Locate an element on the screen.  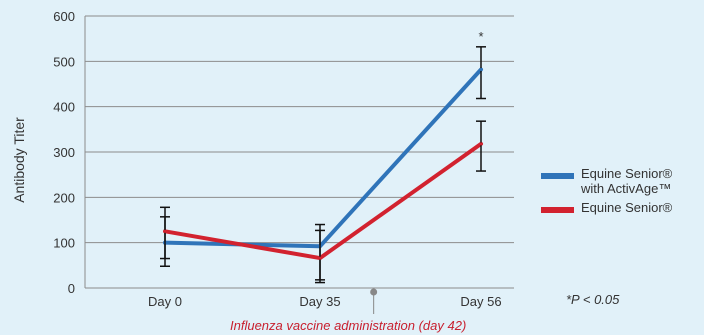
y-tick-label-300: 300 is located at coordinates (64, 152).